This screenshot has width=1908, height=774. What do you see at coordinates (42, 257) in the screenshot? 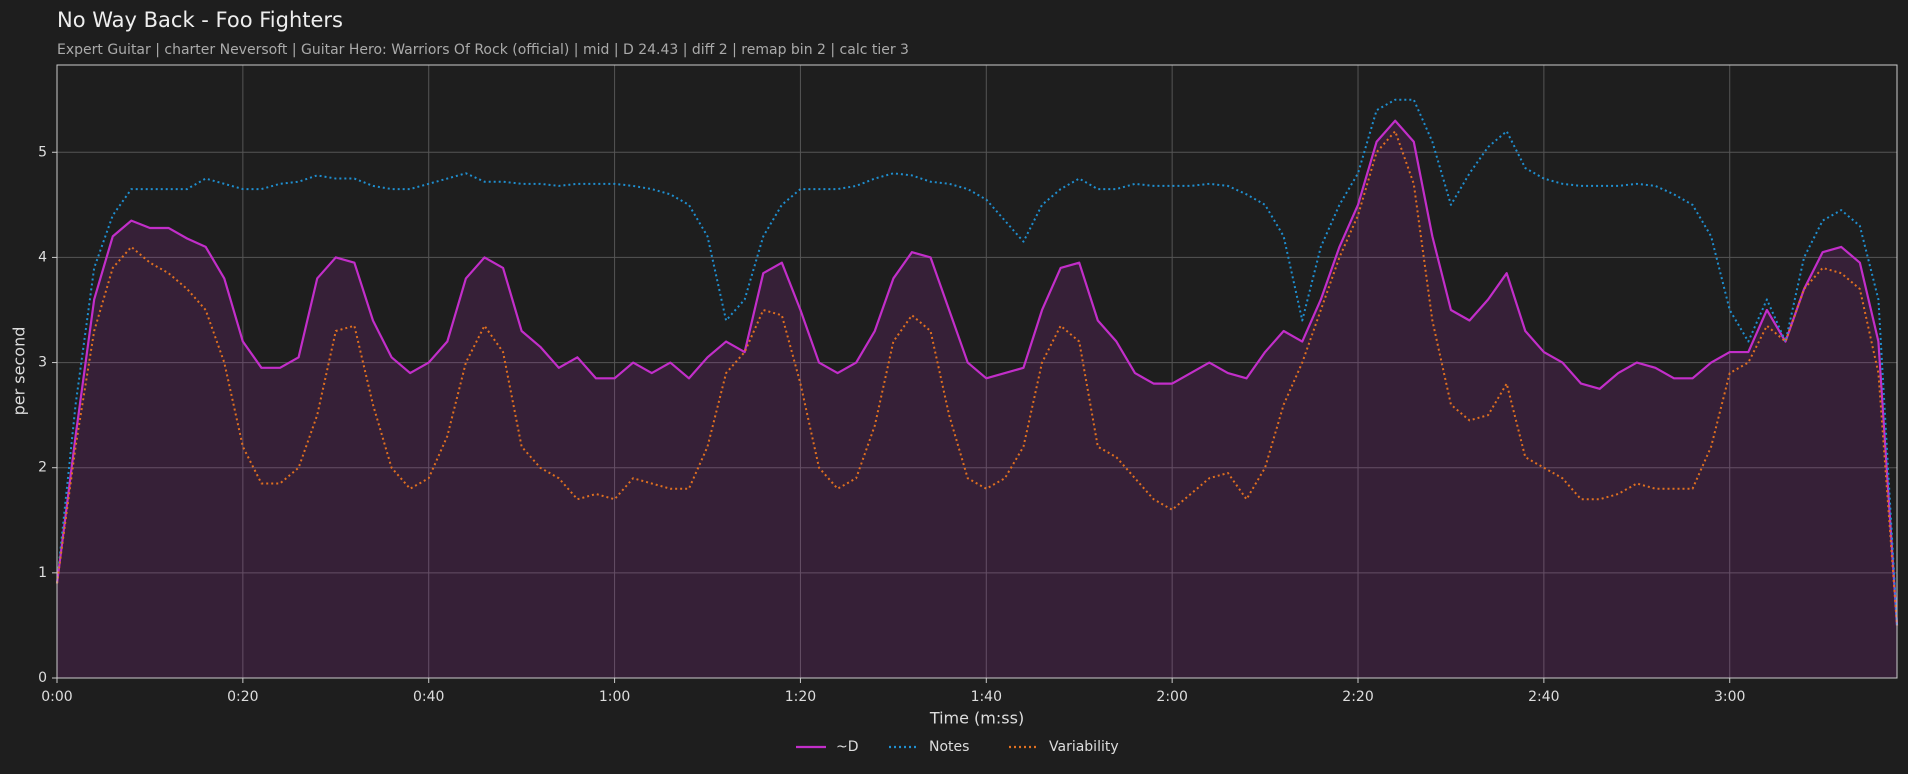
I see `y-tick-label: 4` at bounding box center [42, 257].